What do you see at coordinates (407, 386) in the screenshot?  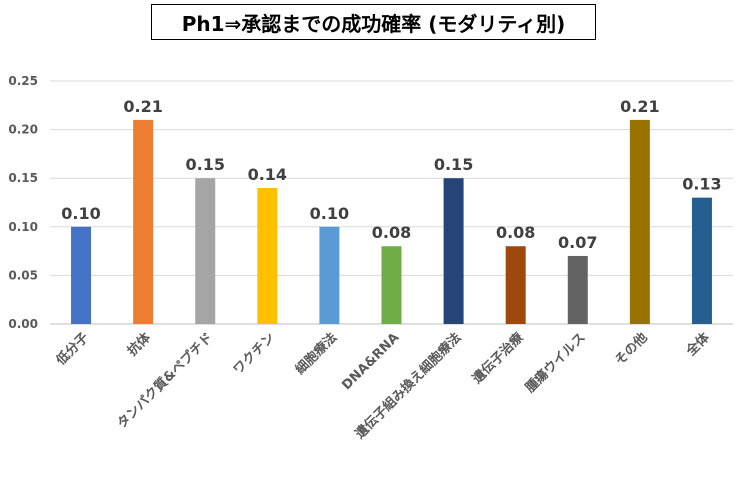 I see `category-label: 遺伝子組み換え細胞療法` at bounding box center [407, 386].